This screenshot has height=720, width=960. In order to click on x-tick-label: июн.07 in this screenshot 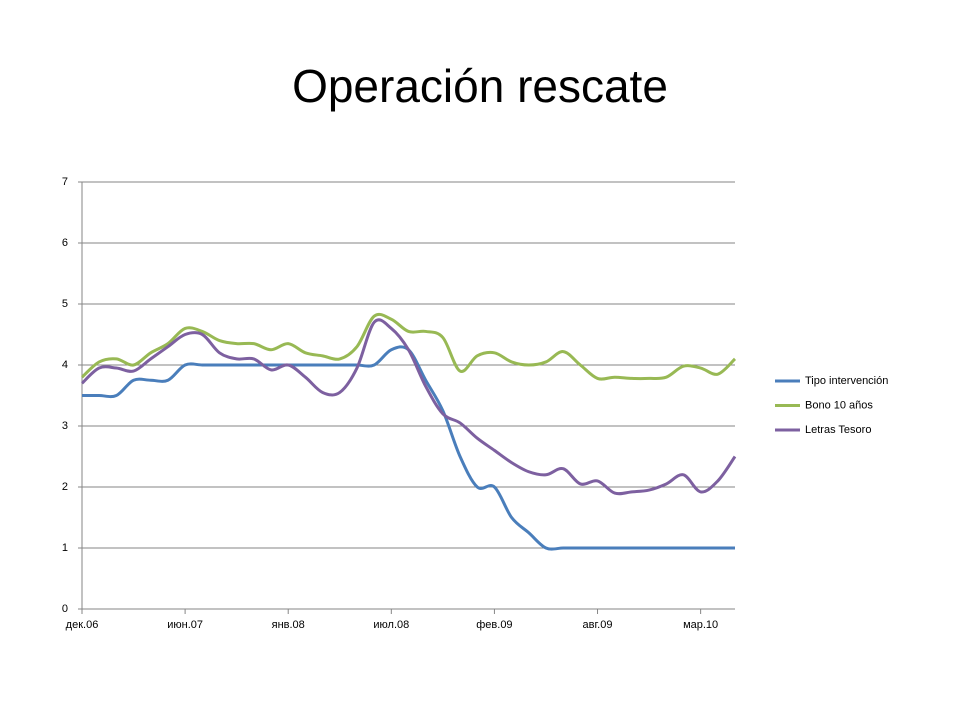, I will do `click(185, 625)`.